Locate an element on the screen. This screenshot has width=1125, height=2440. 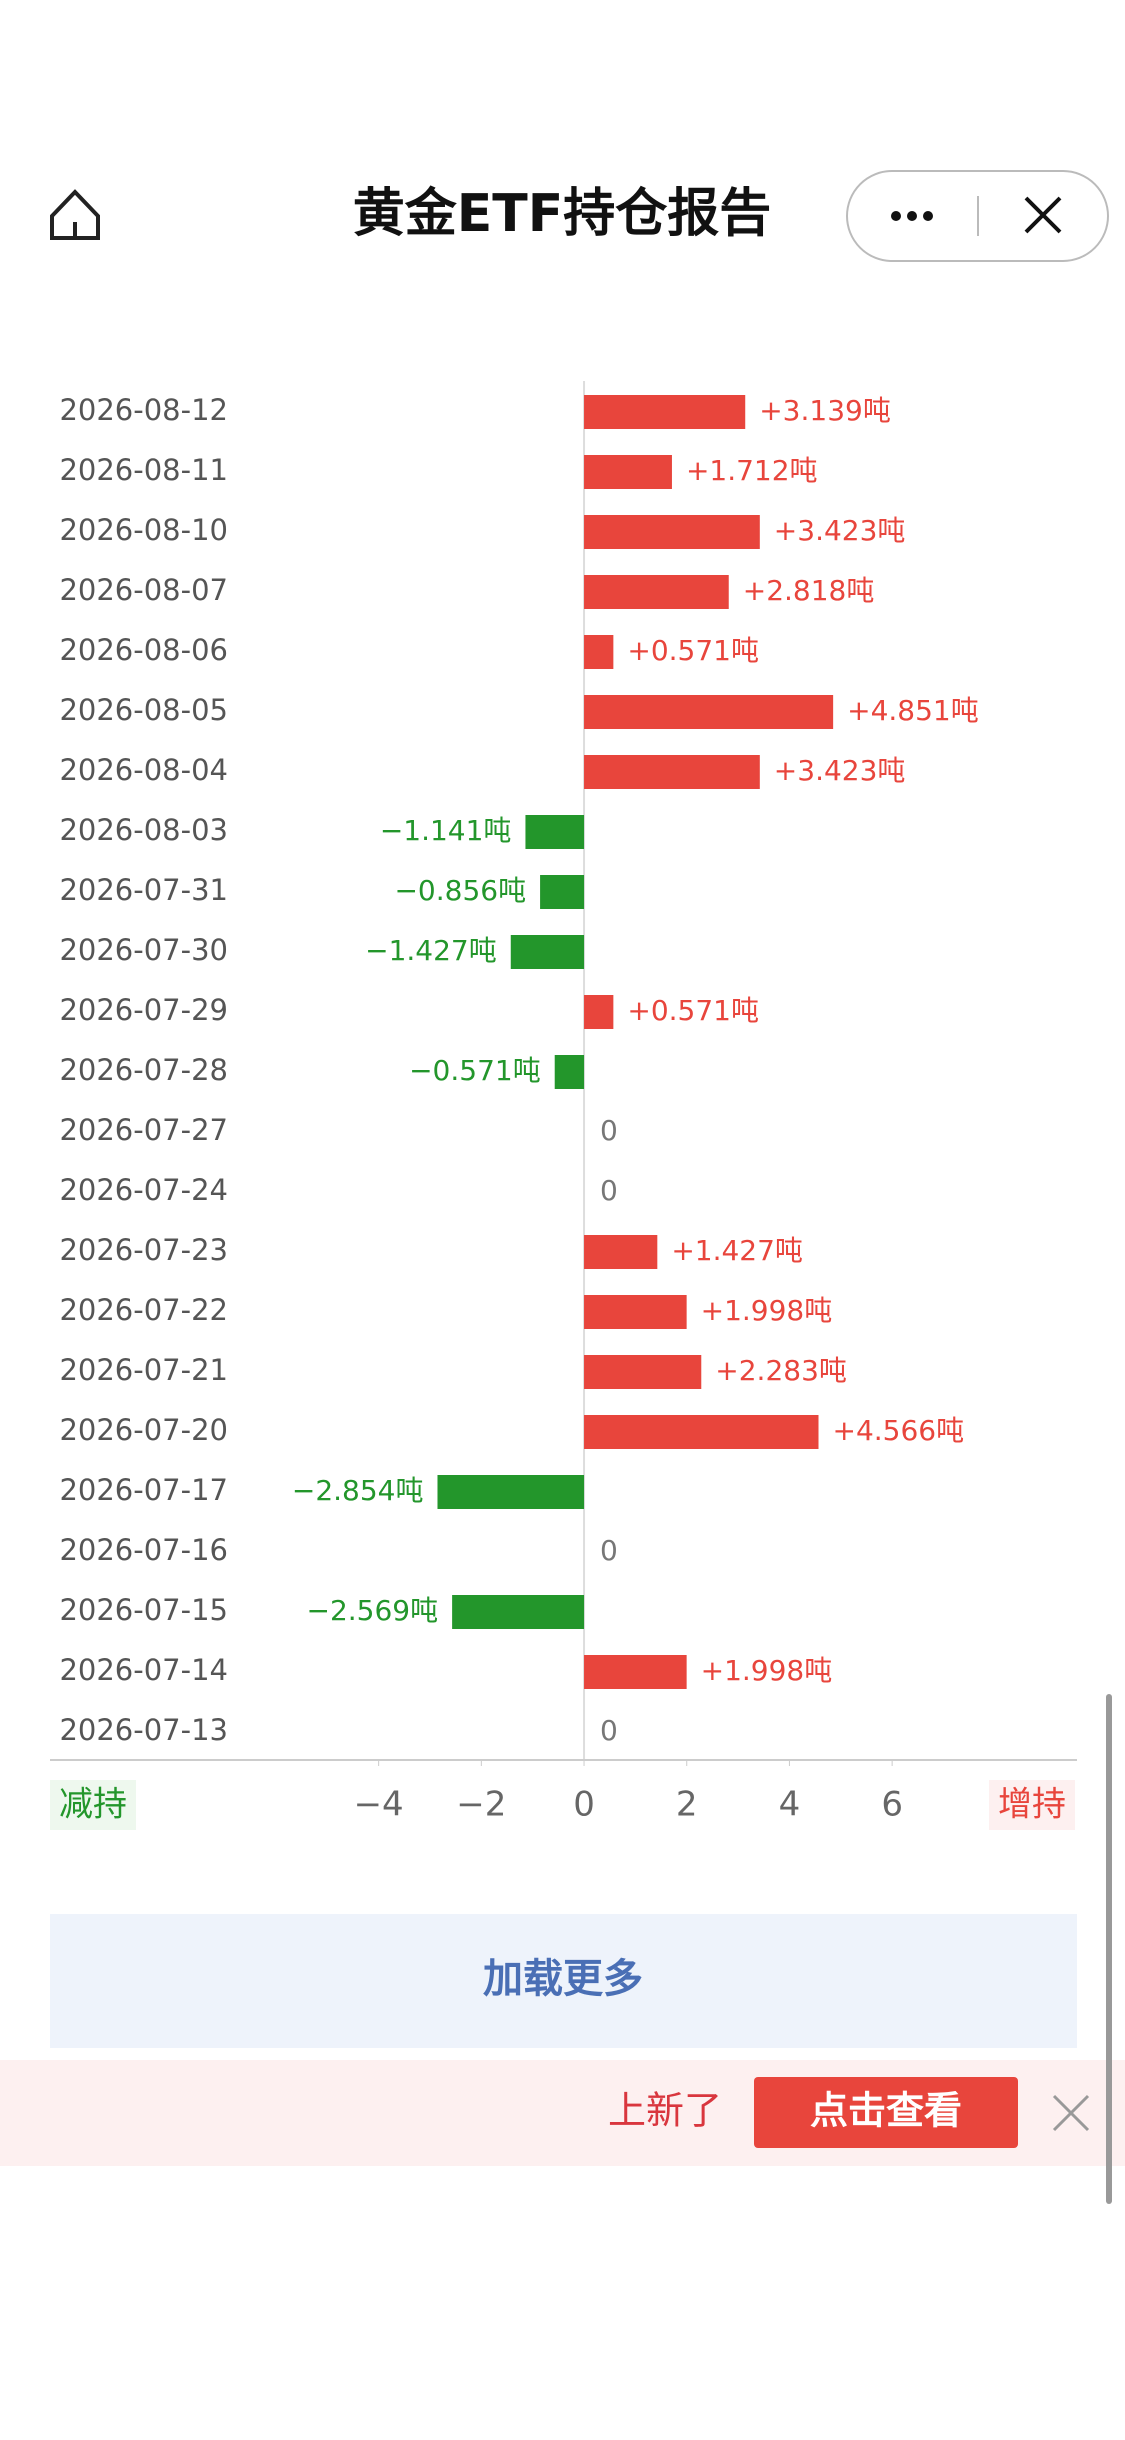
y-tick-label: 2026-08-12 is located at coordinates (143, 410).